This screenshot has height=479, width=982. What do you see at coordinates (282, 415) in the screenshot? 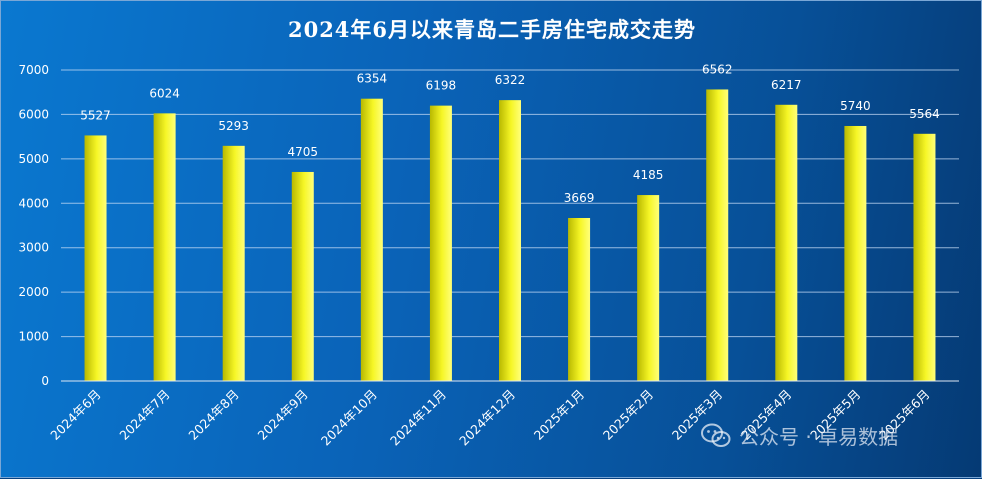
I see `x-tick-label: 2024年9月` at bounding box center [282, 415].